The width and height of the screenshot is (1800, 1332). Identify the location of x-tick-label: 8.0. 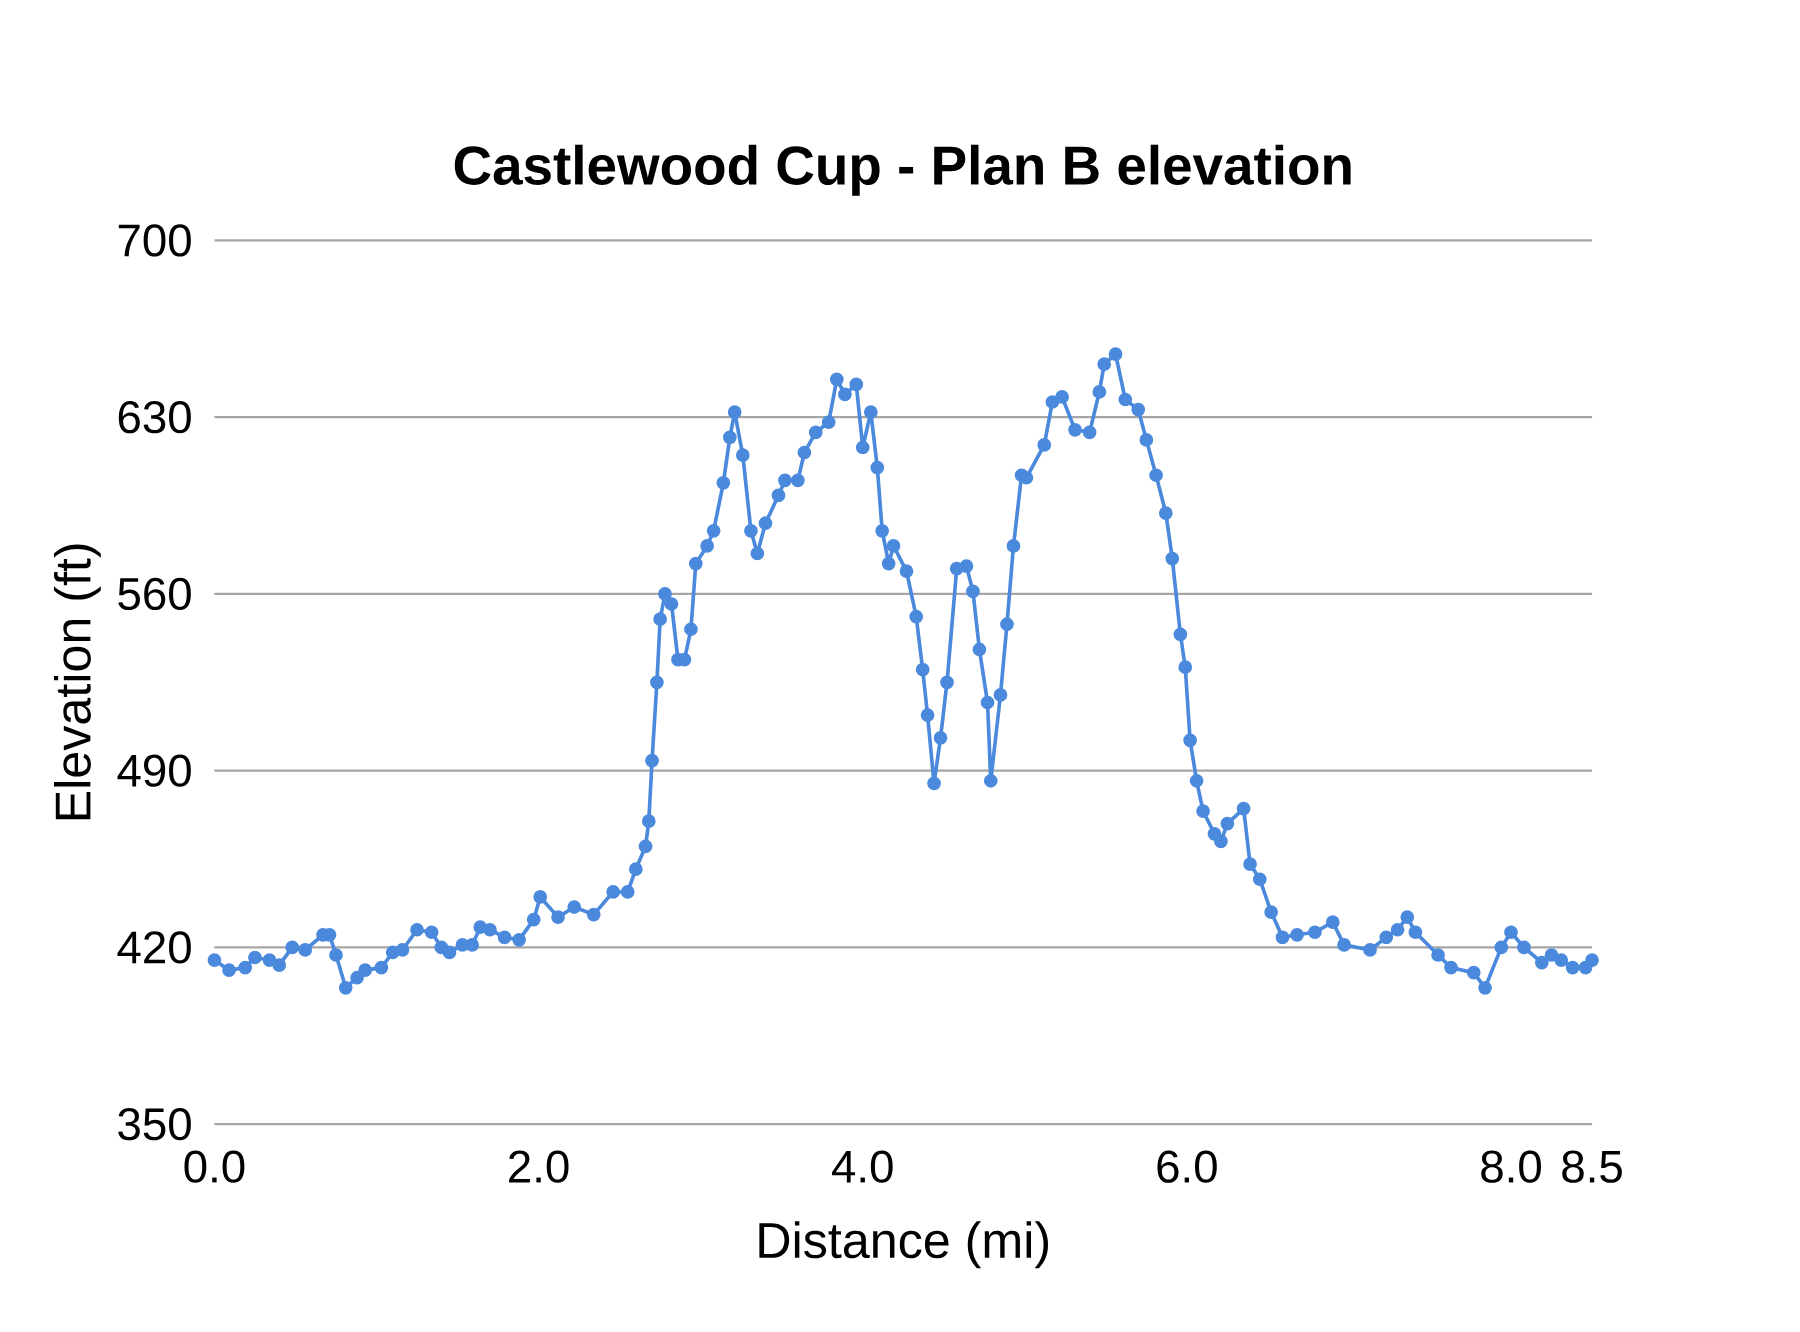
(1511, 1166).